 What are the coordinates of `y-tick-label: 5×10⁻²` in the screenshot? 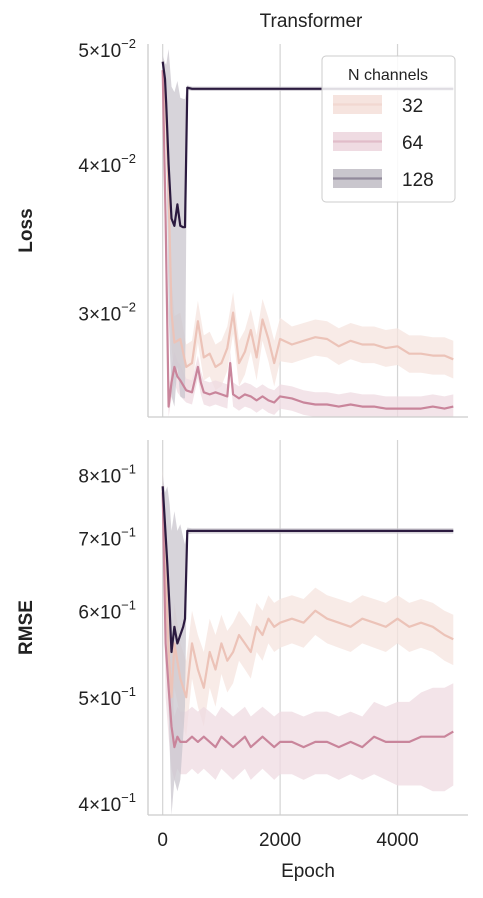 It's located at (107, 49).